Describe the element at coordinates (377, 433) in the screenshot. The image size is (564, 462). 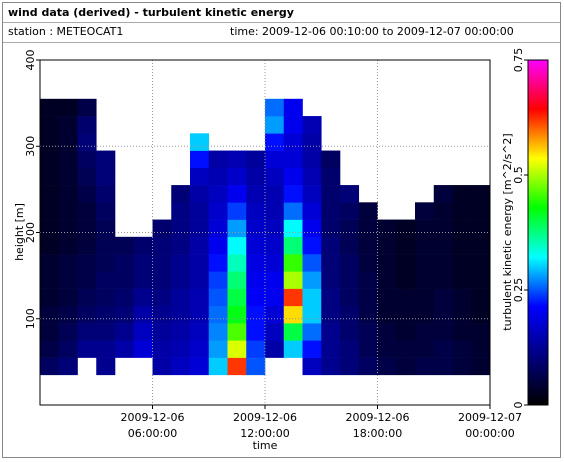
I see `x-tick-label-line: 18:00:00` at that location.